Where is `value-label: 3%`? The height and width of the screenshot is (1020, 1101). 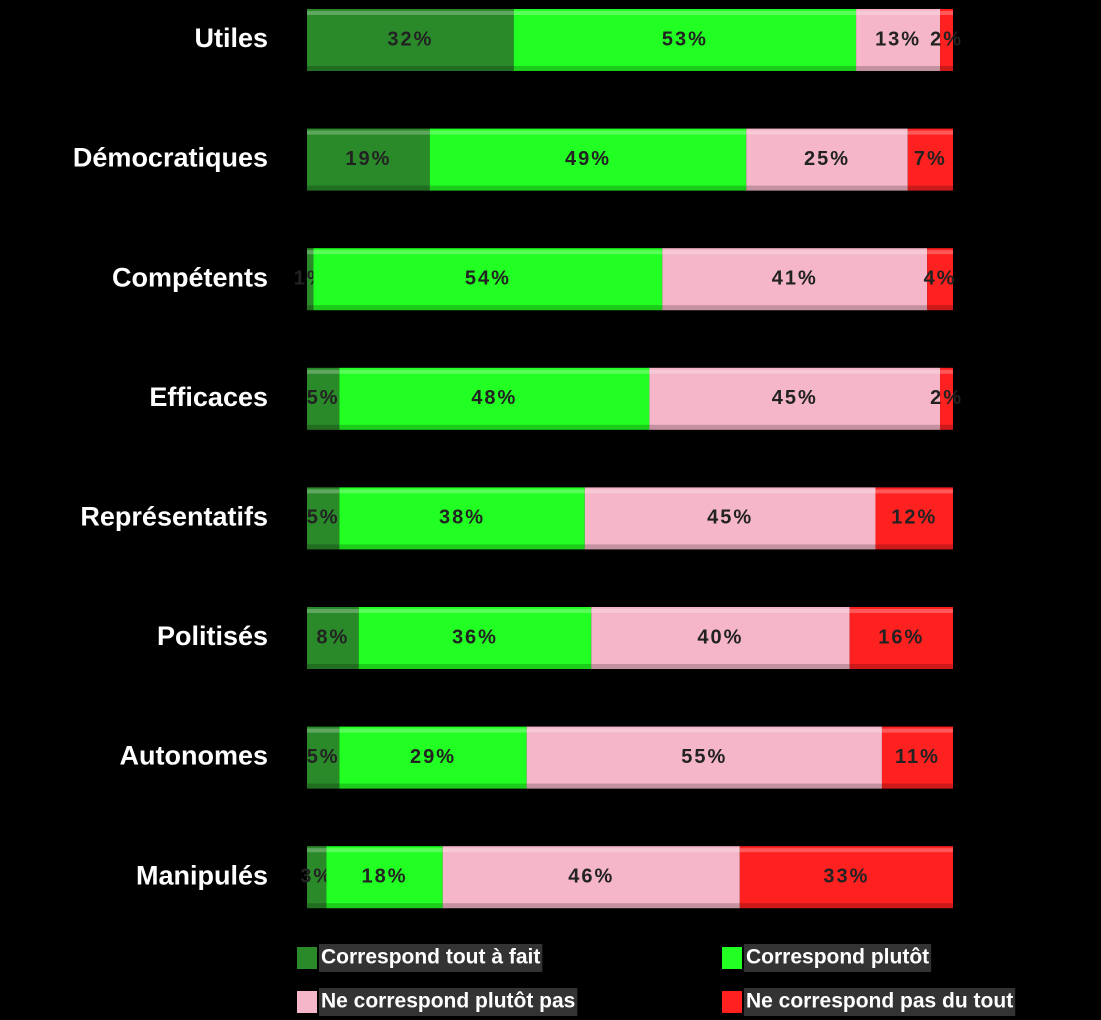 value-label: 3% is located at coordinates (316, 876).